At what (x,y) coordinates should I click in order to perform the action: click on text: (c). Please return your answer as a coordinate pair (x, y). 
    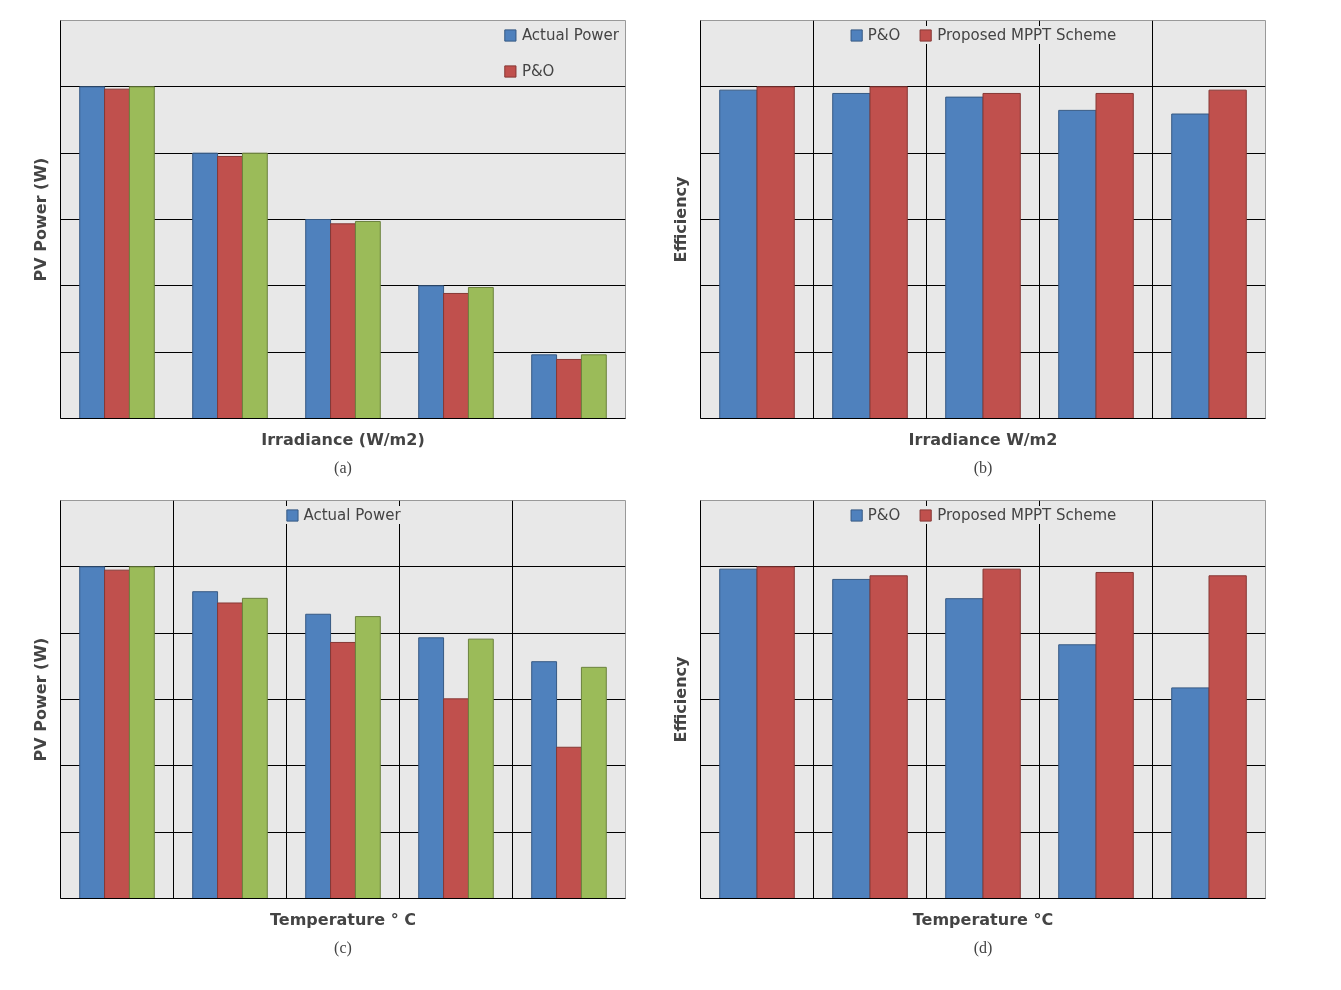
    Looking at the image, I should click on (343, 947).